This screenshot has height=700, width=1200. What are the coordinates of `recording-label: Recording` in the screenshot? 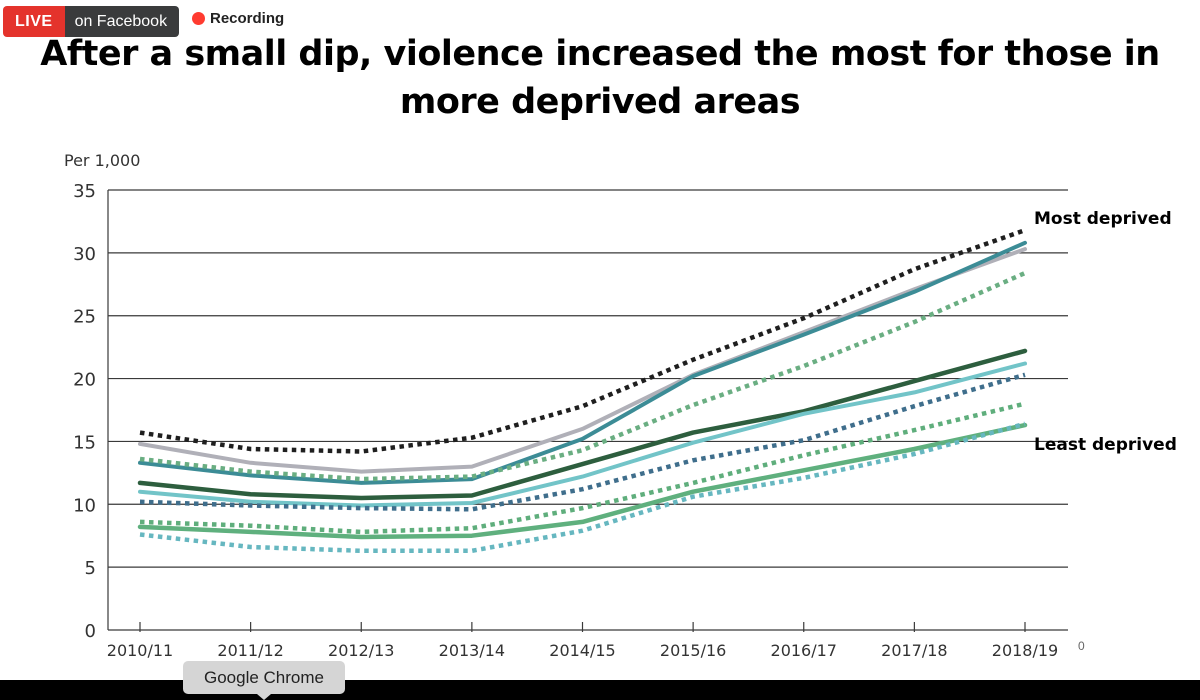 It's located at (247, 18).